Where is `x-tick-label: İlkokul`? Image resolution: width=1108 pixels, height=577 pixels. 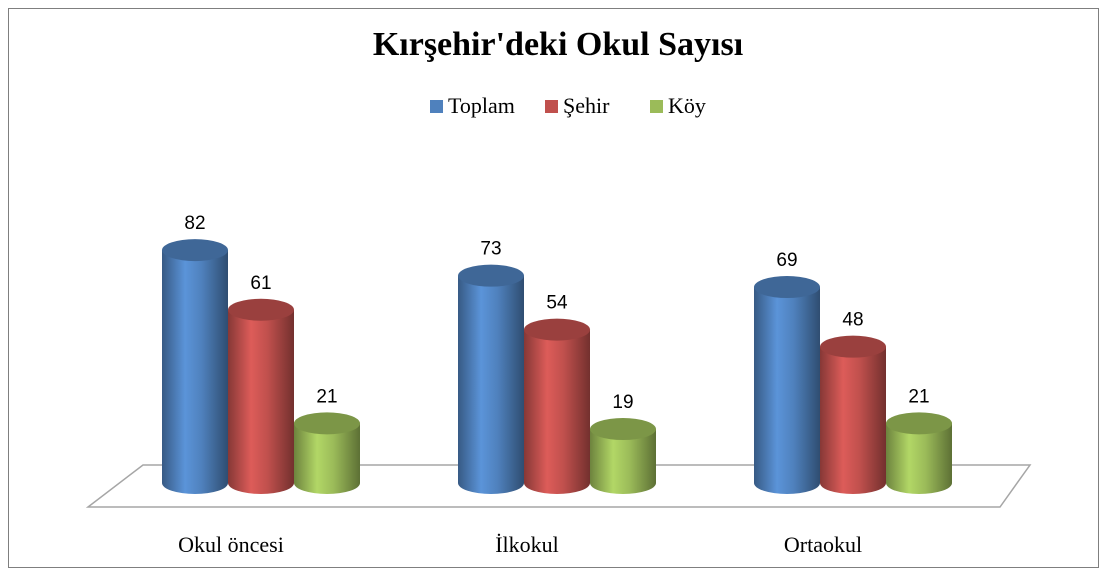 x-tick-label: İlkokul is located at coordinates (527, 544).